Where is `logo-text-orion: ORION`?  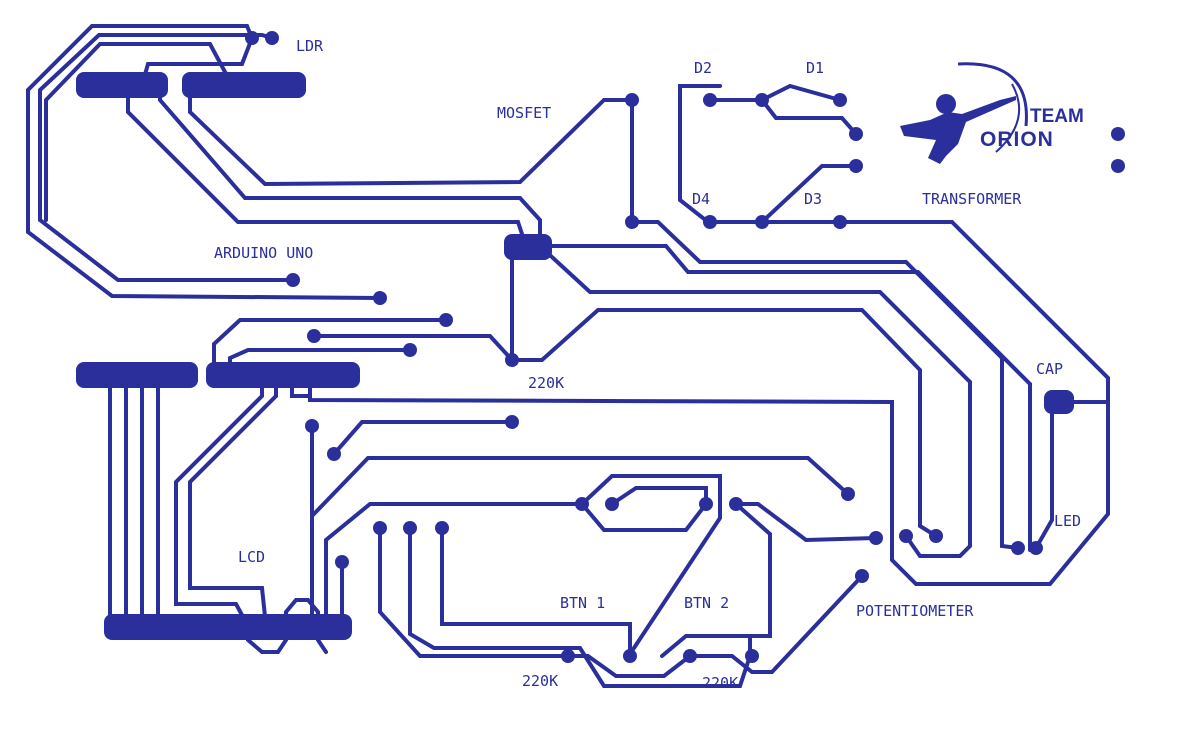 logo-text-orion: ORION is located at coordinates (1017, 139).